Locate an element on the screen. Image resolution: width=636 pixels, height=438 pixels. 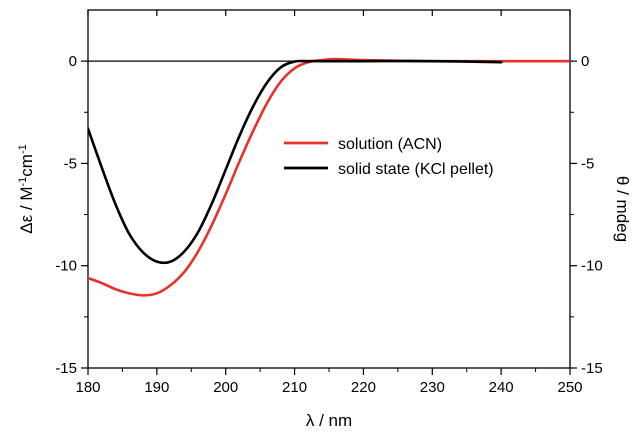
x-tick-label: 240 is located at coordinates (501, 387).